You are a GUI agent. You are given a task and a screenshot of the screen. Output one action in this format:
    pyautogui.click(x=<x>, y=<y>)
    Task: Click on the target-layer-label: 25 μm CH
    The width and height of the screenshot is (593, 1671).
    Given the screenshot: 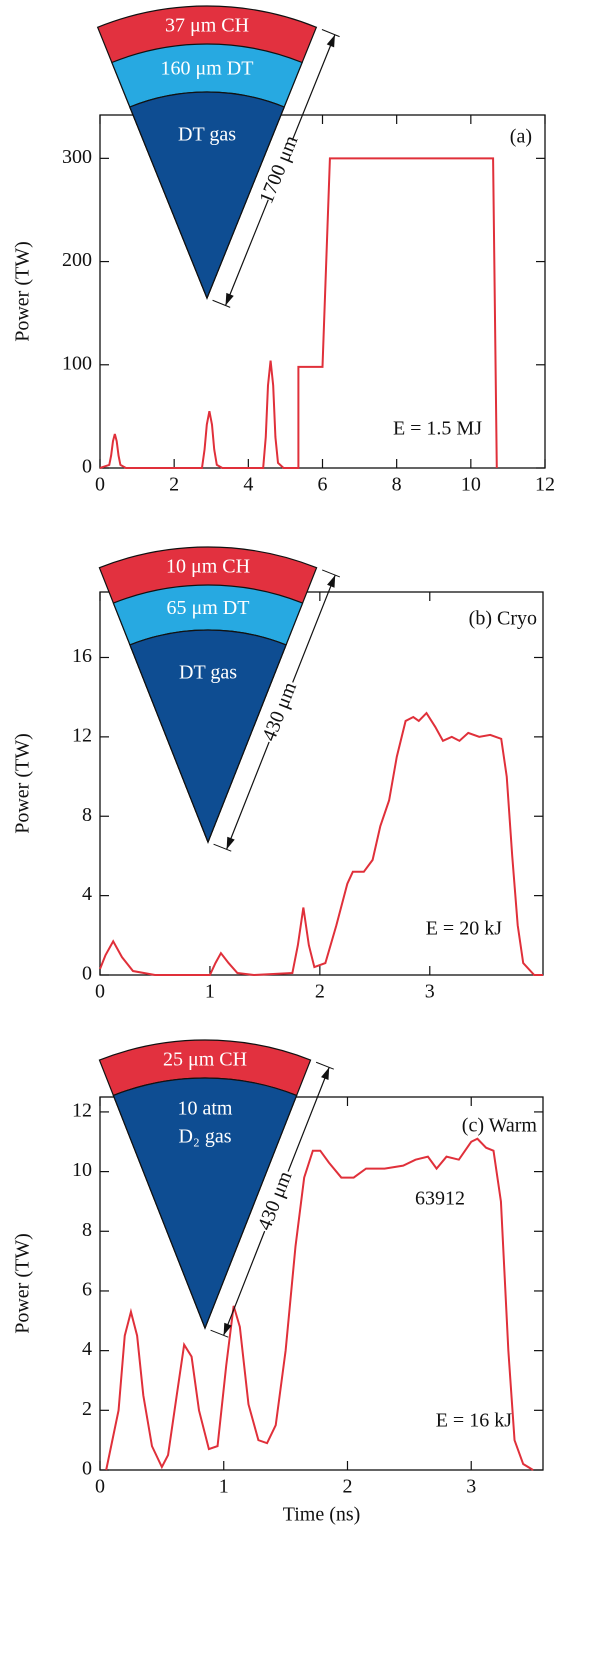 What is the action you would take?
    pyautogui.click(x=205, y=1060)
    